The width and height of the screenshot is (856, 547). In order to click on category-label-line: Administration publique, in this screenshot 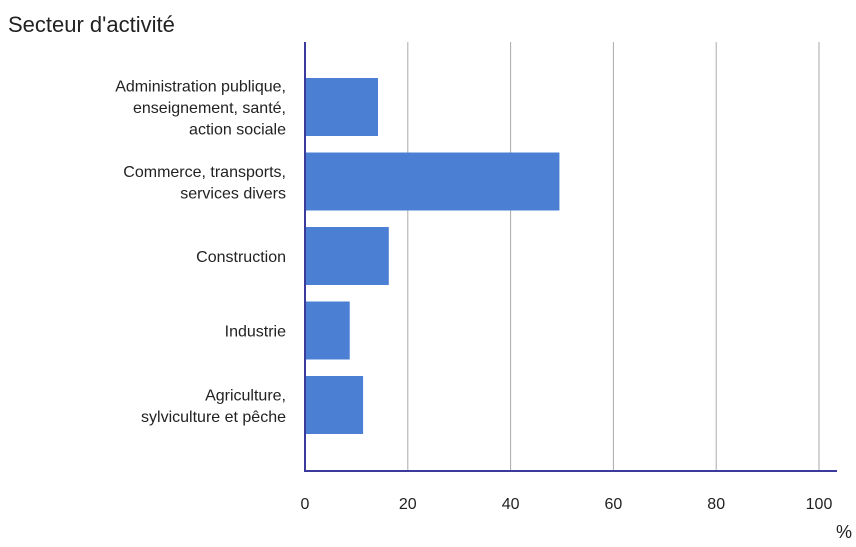, I will do `click(200, 87)`.